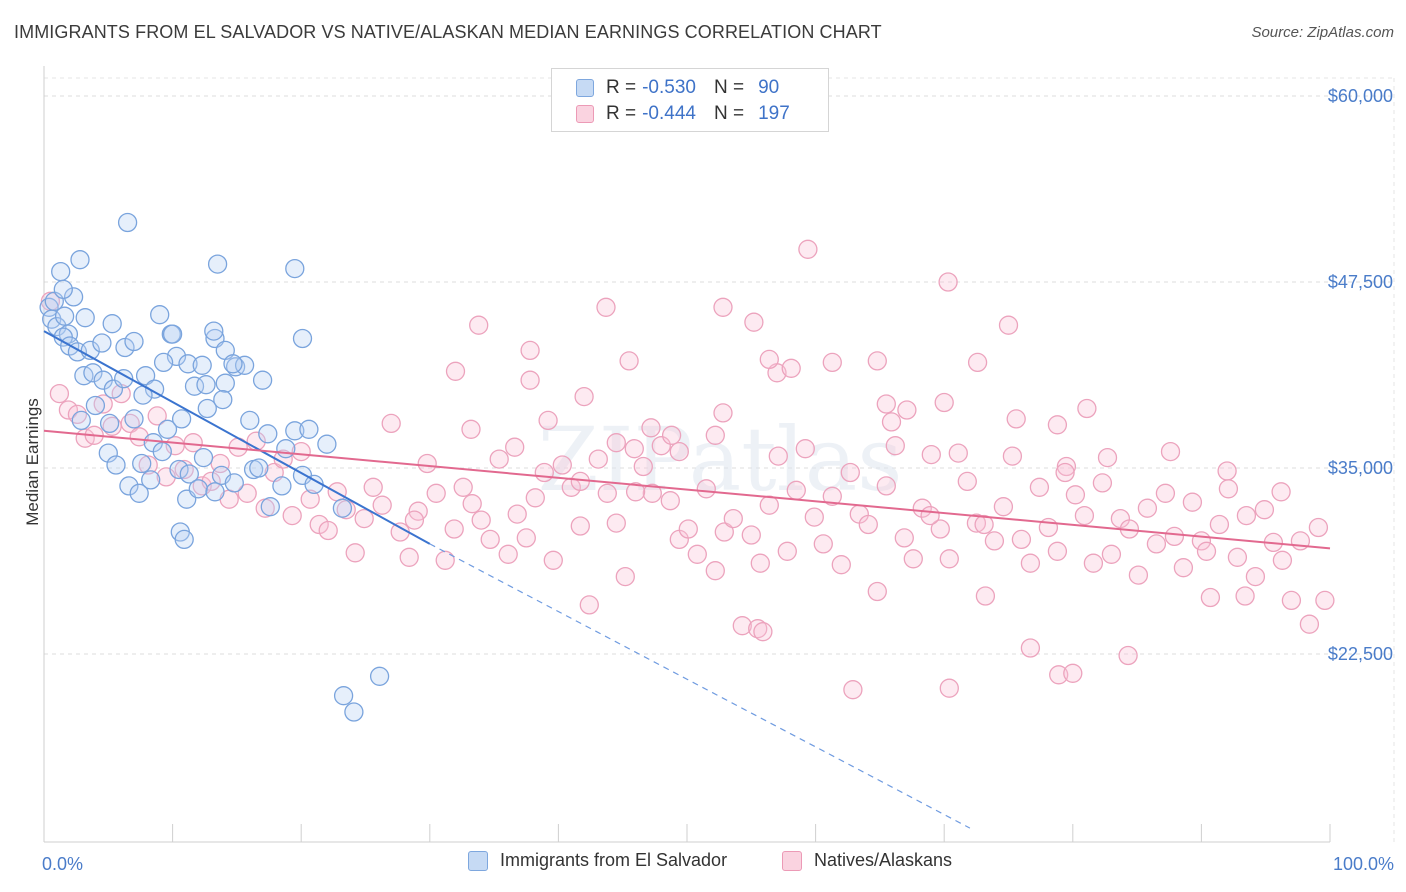  Describe the element at coordinates (585, 114) in the screenshot. I see `legend-swatch-natives` at that location.